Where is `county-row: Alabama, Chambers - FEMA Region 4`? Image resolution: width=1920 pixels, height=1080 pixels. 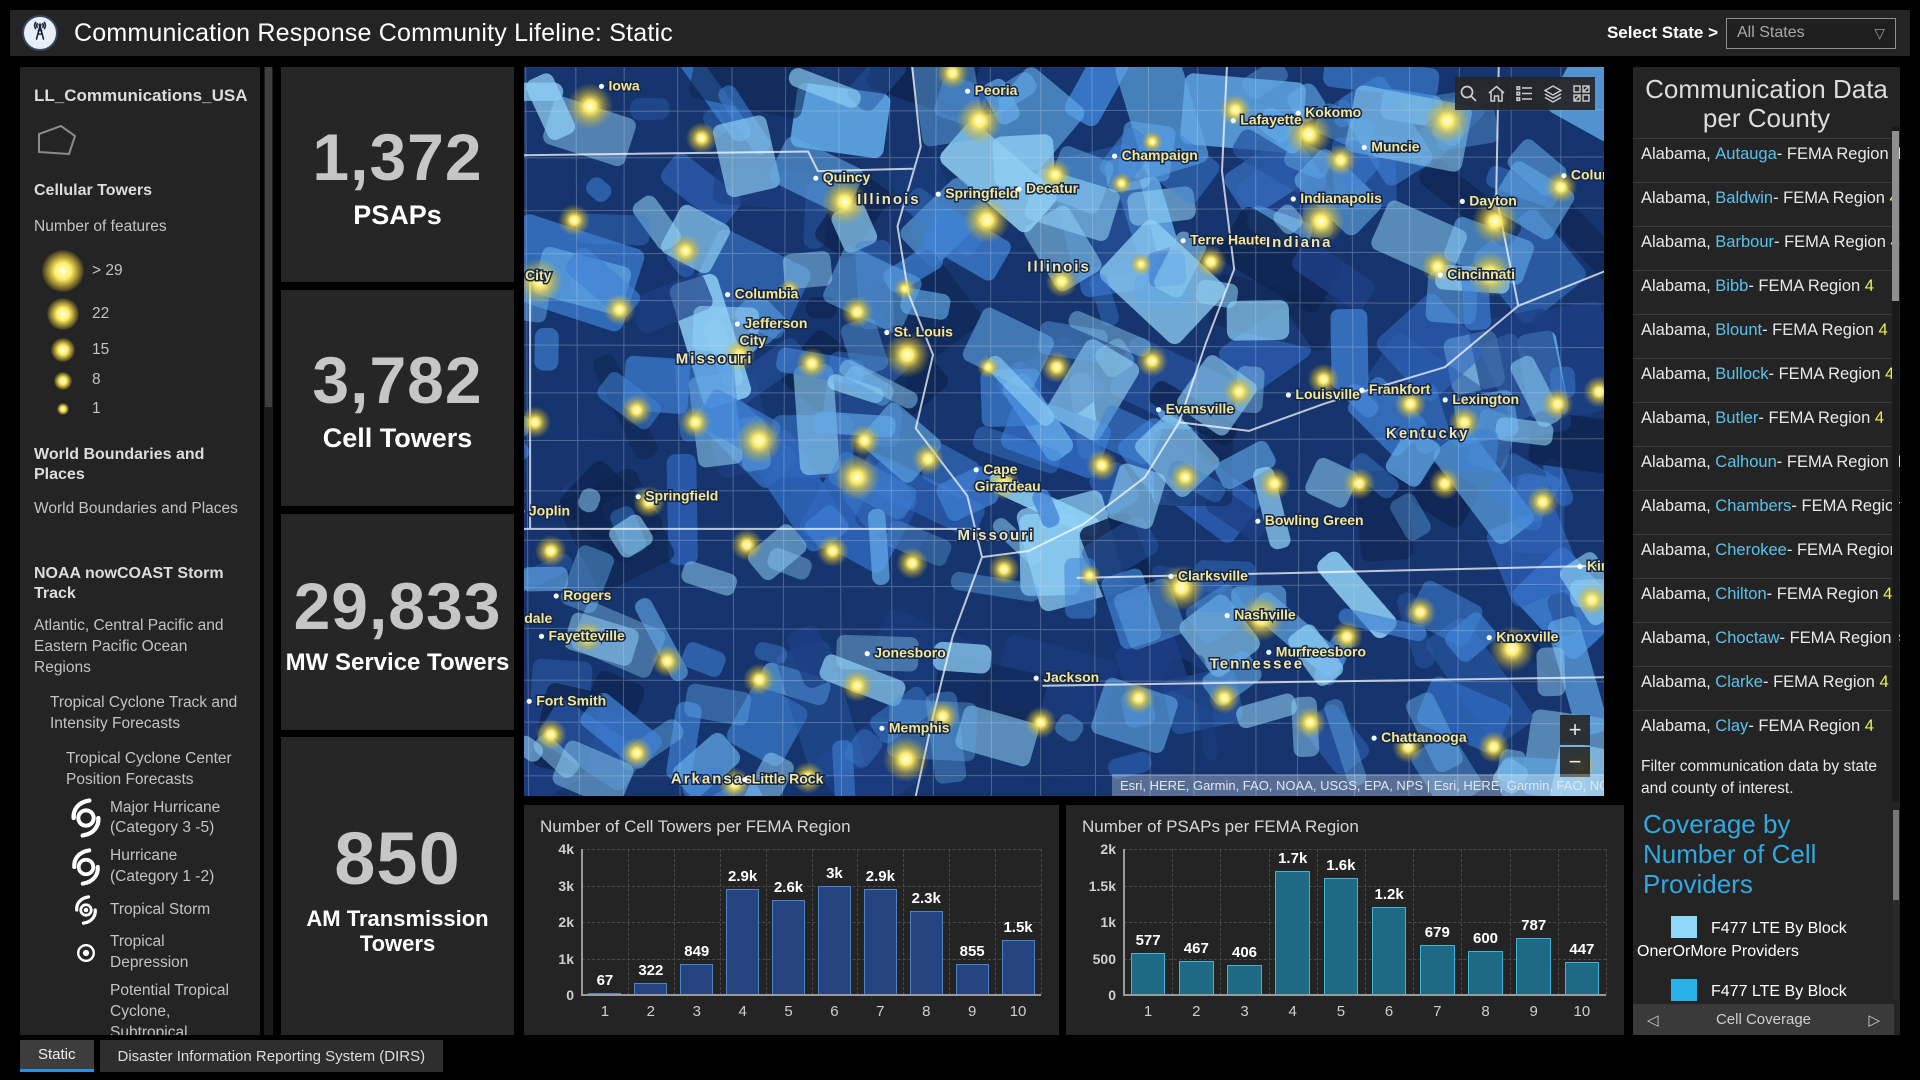 county-row: Alabama, Chambers - FEMA Region 4 is located at coordinates (1766, 512).